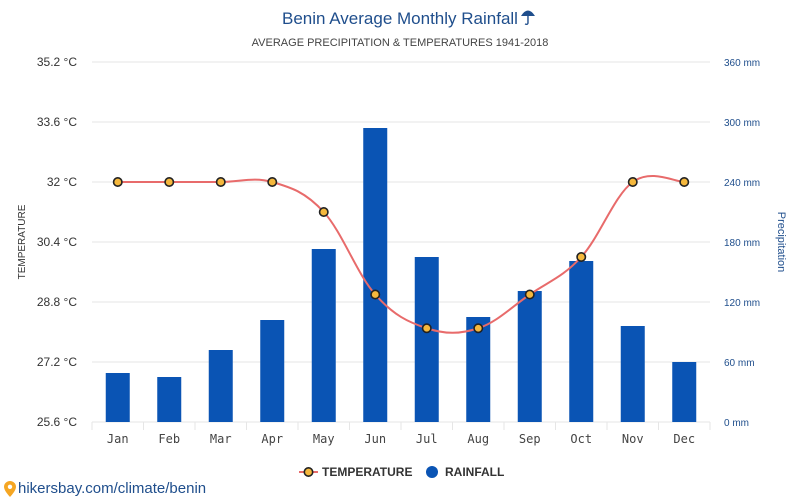 The height and width of the screenshot is (500, 800). What do you see at coordinates (62, 182) in the screenshot?
I see `left-tick-label: 32 °C` at bounding box center [62, 182].